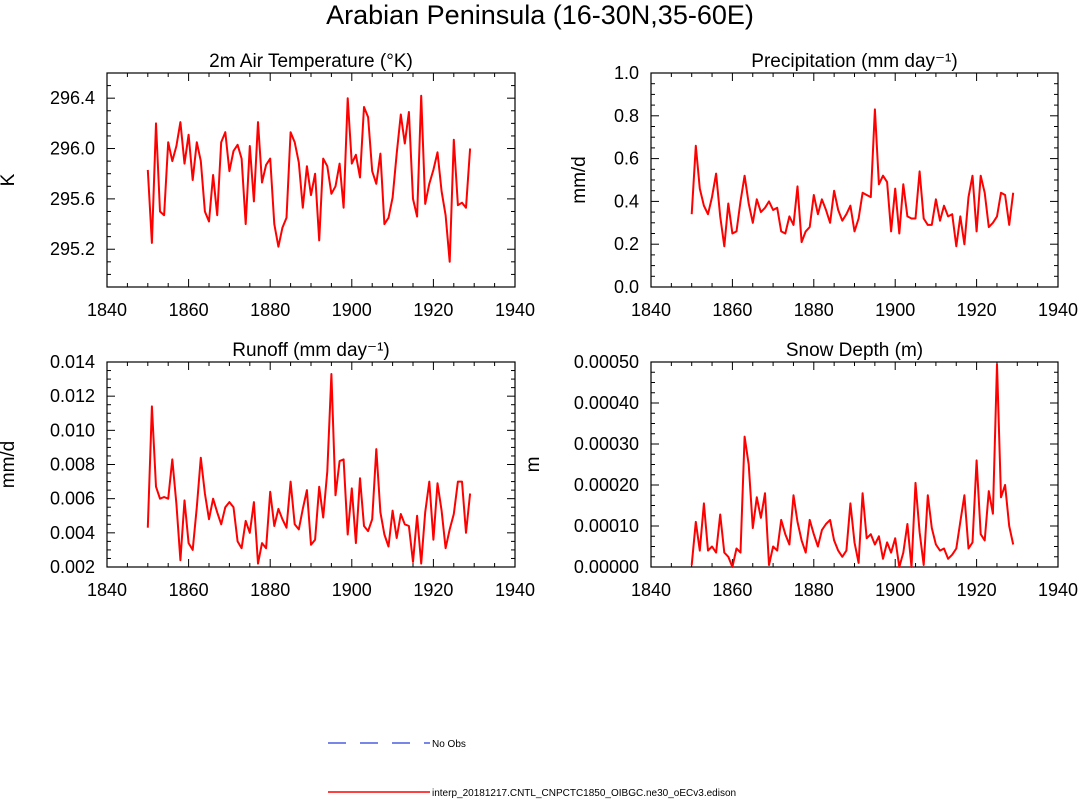 The width and height of the screenshot is (1080, 804). Describe the element at coordinates (72, 430) in the screenshot. I see `y-tick-label: 0.010` at that location.